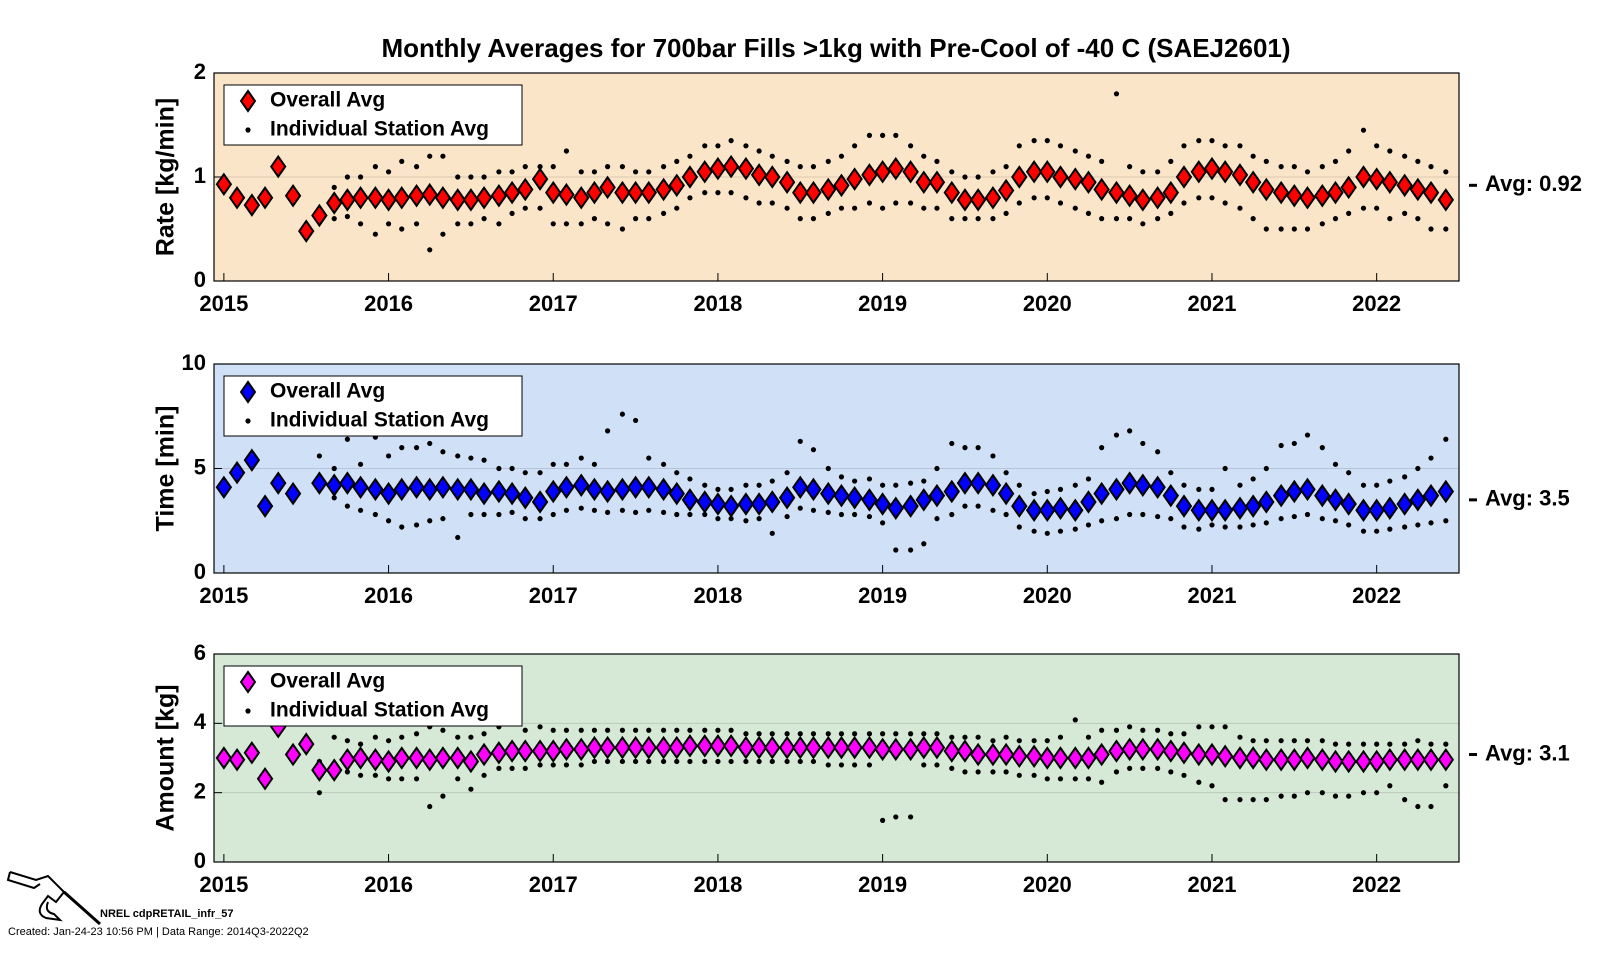 Image resolution: width=1600 pixels, height=960 pixels. What do you see at coordinates (200, 279) in the screenshot?
I see `y-tick-label: 0` at bounding box center [200, 279].